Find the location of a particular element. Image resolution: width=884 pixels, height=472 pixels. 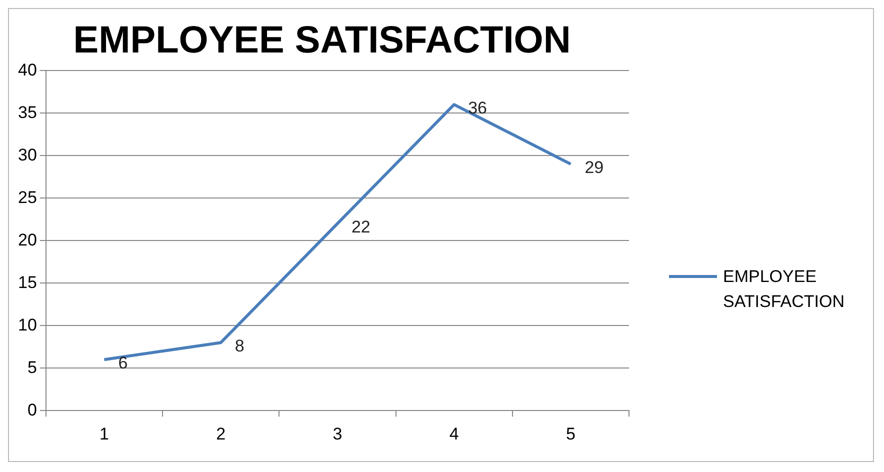

y-tick-label: 20 is located at coordinates (27, 240).